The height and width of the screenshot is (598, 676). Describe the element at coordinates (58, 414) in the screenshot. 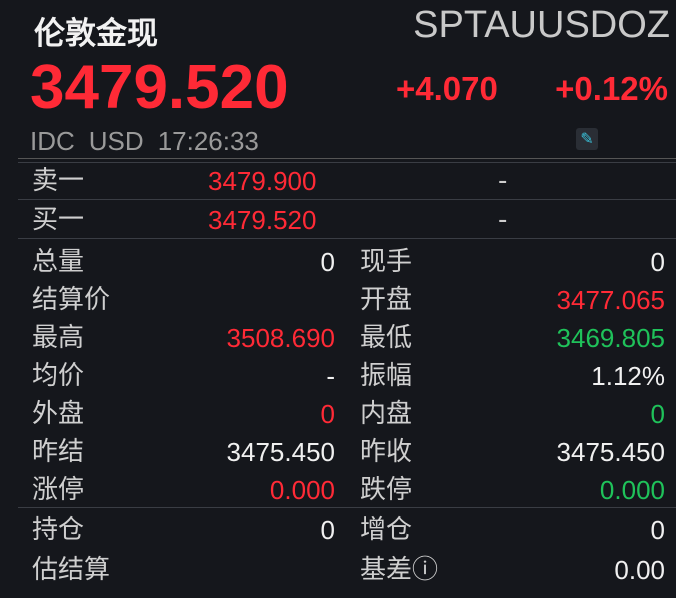

I see `stat-label: 外盘` at that location.